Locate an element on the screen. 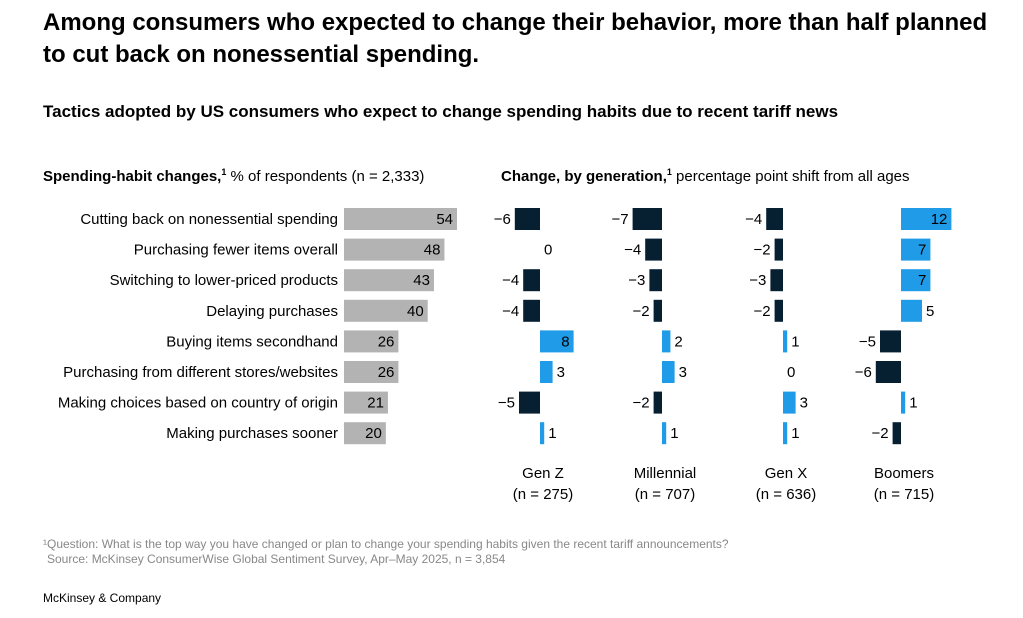  generation-label: Gen X is located at coordinates (786, 473).